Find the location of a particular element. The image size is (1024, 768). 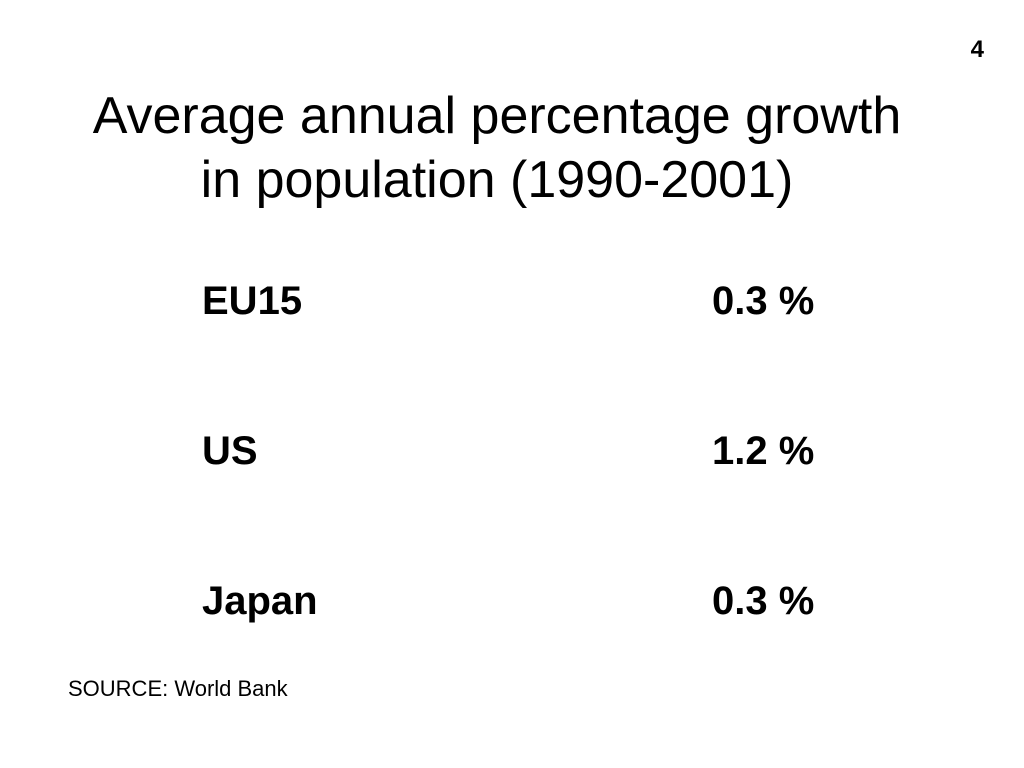

growth-value: 1.2 % is located at coordinates (763, 451).